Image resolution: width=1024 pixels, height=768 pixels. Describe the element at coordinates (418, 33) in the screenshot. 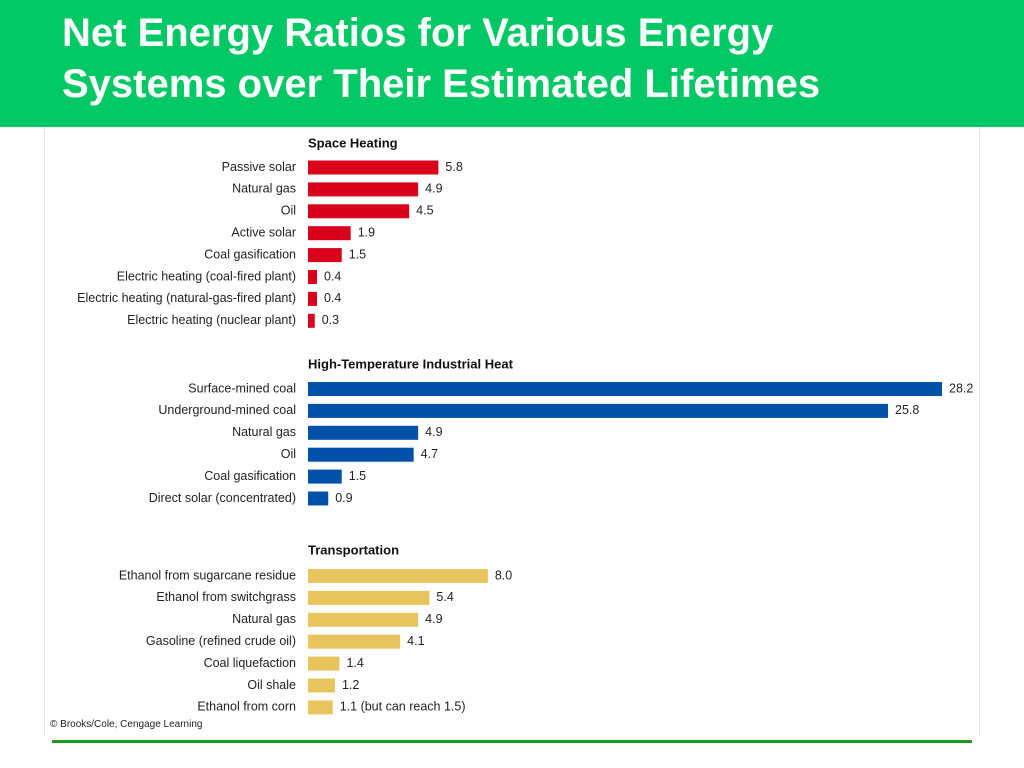

I see `slide-title-line-1: Net Energy Ratios for Various Energy` at that location.